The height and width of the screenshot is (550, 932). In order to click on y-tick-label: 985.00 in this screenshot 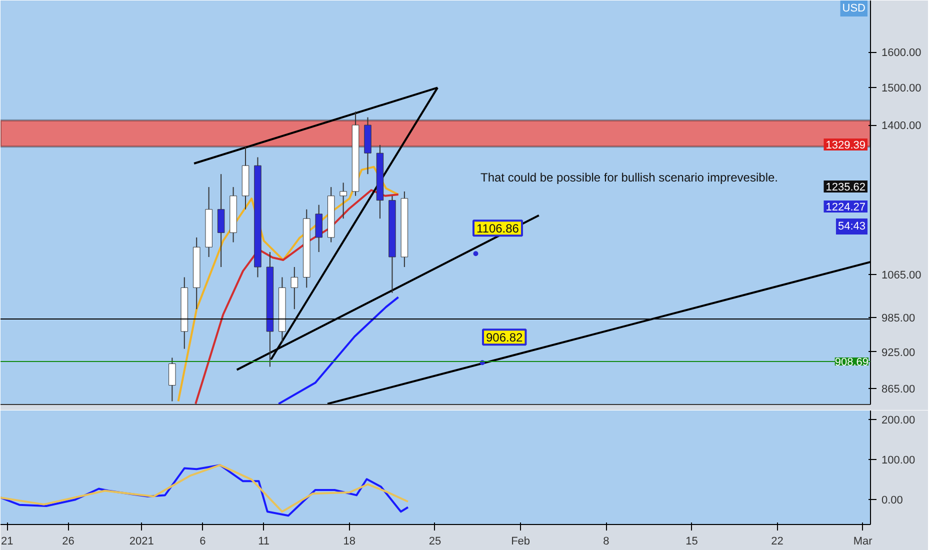, I will do `click(899, 318)`.